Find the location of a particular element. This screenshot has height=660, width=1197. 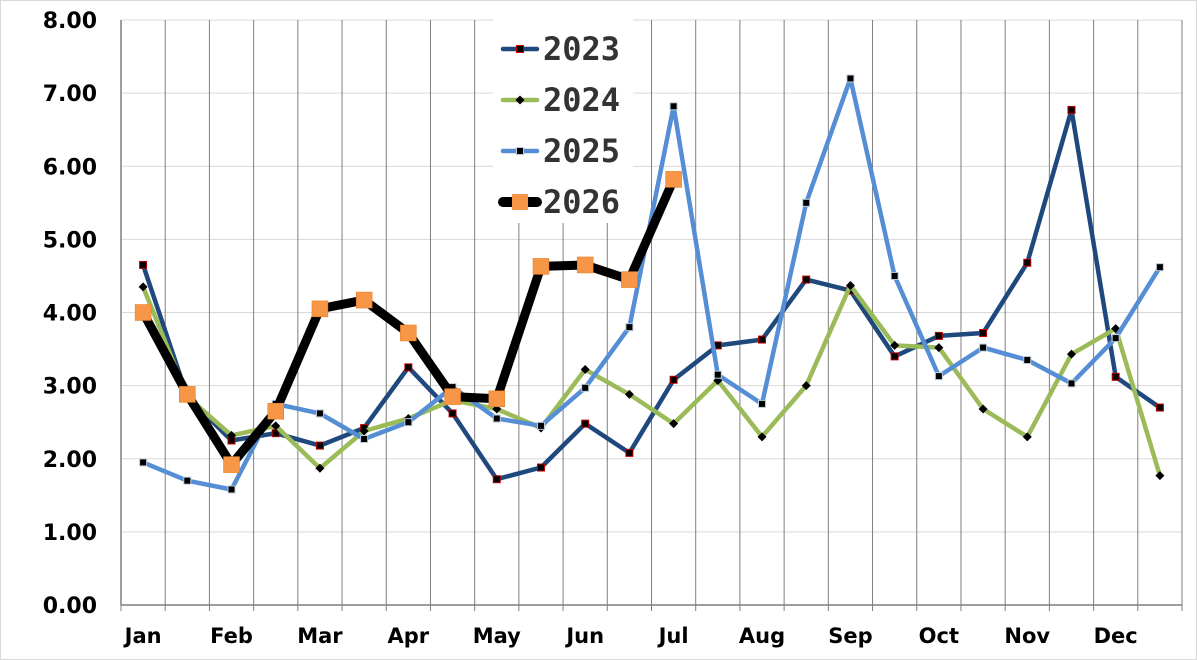

x-tick-label: Mar is located at coordinates (320, 636).